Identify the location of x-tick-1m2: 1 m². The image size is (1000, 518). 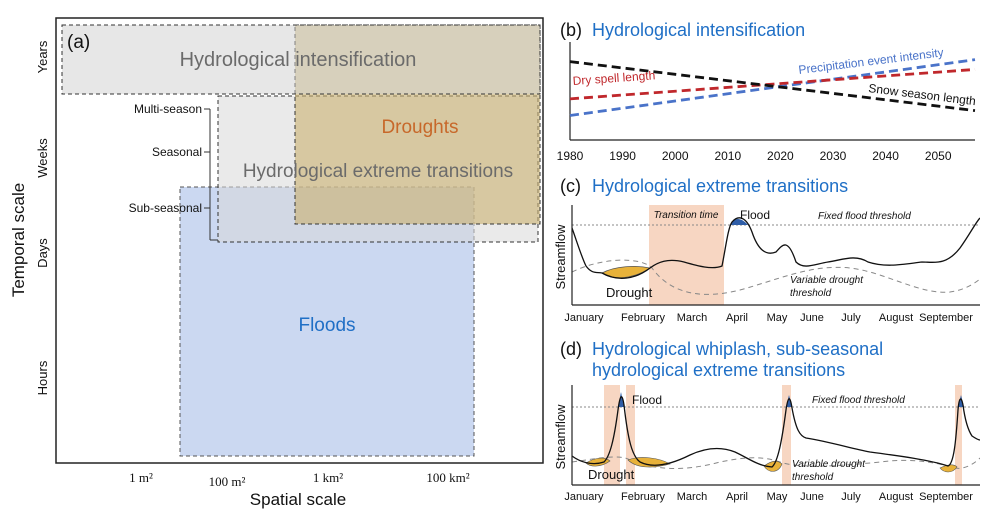
(141, 477).